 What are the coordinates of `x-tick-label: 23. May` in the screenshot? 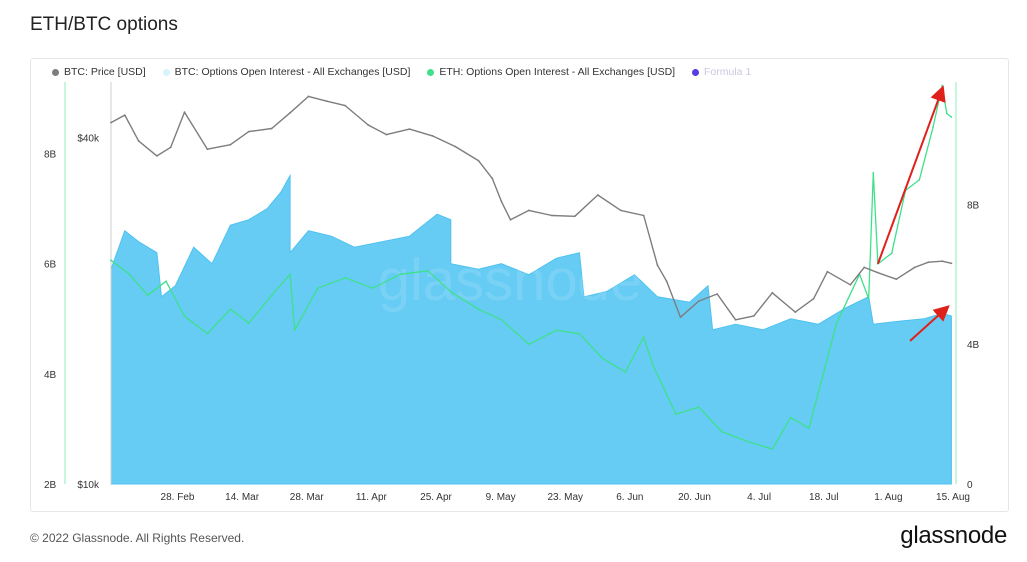 It's located at (565, 497).